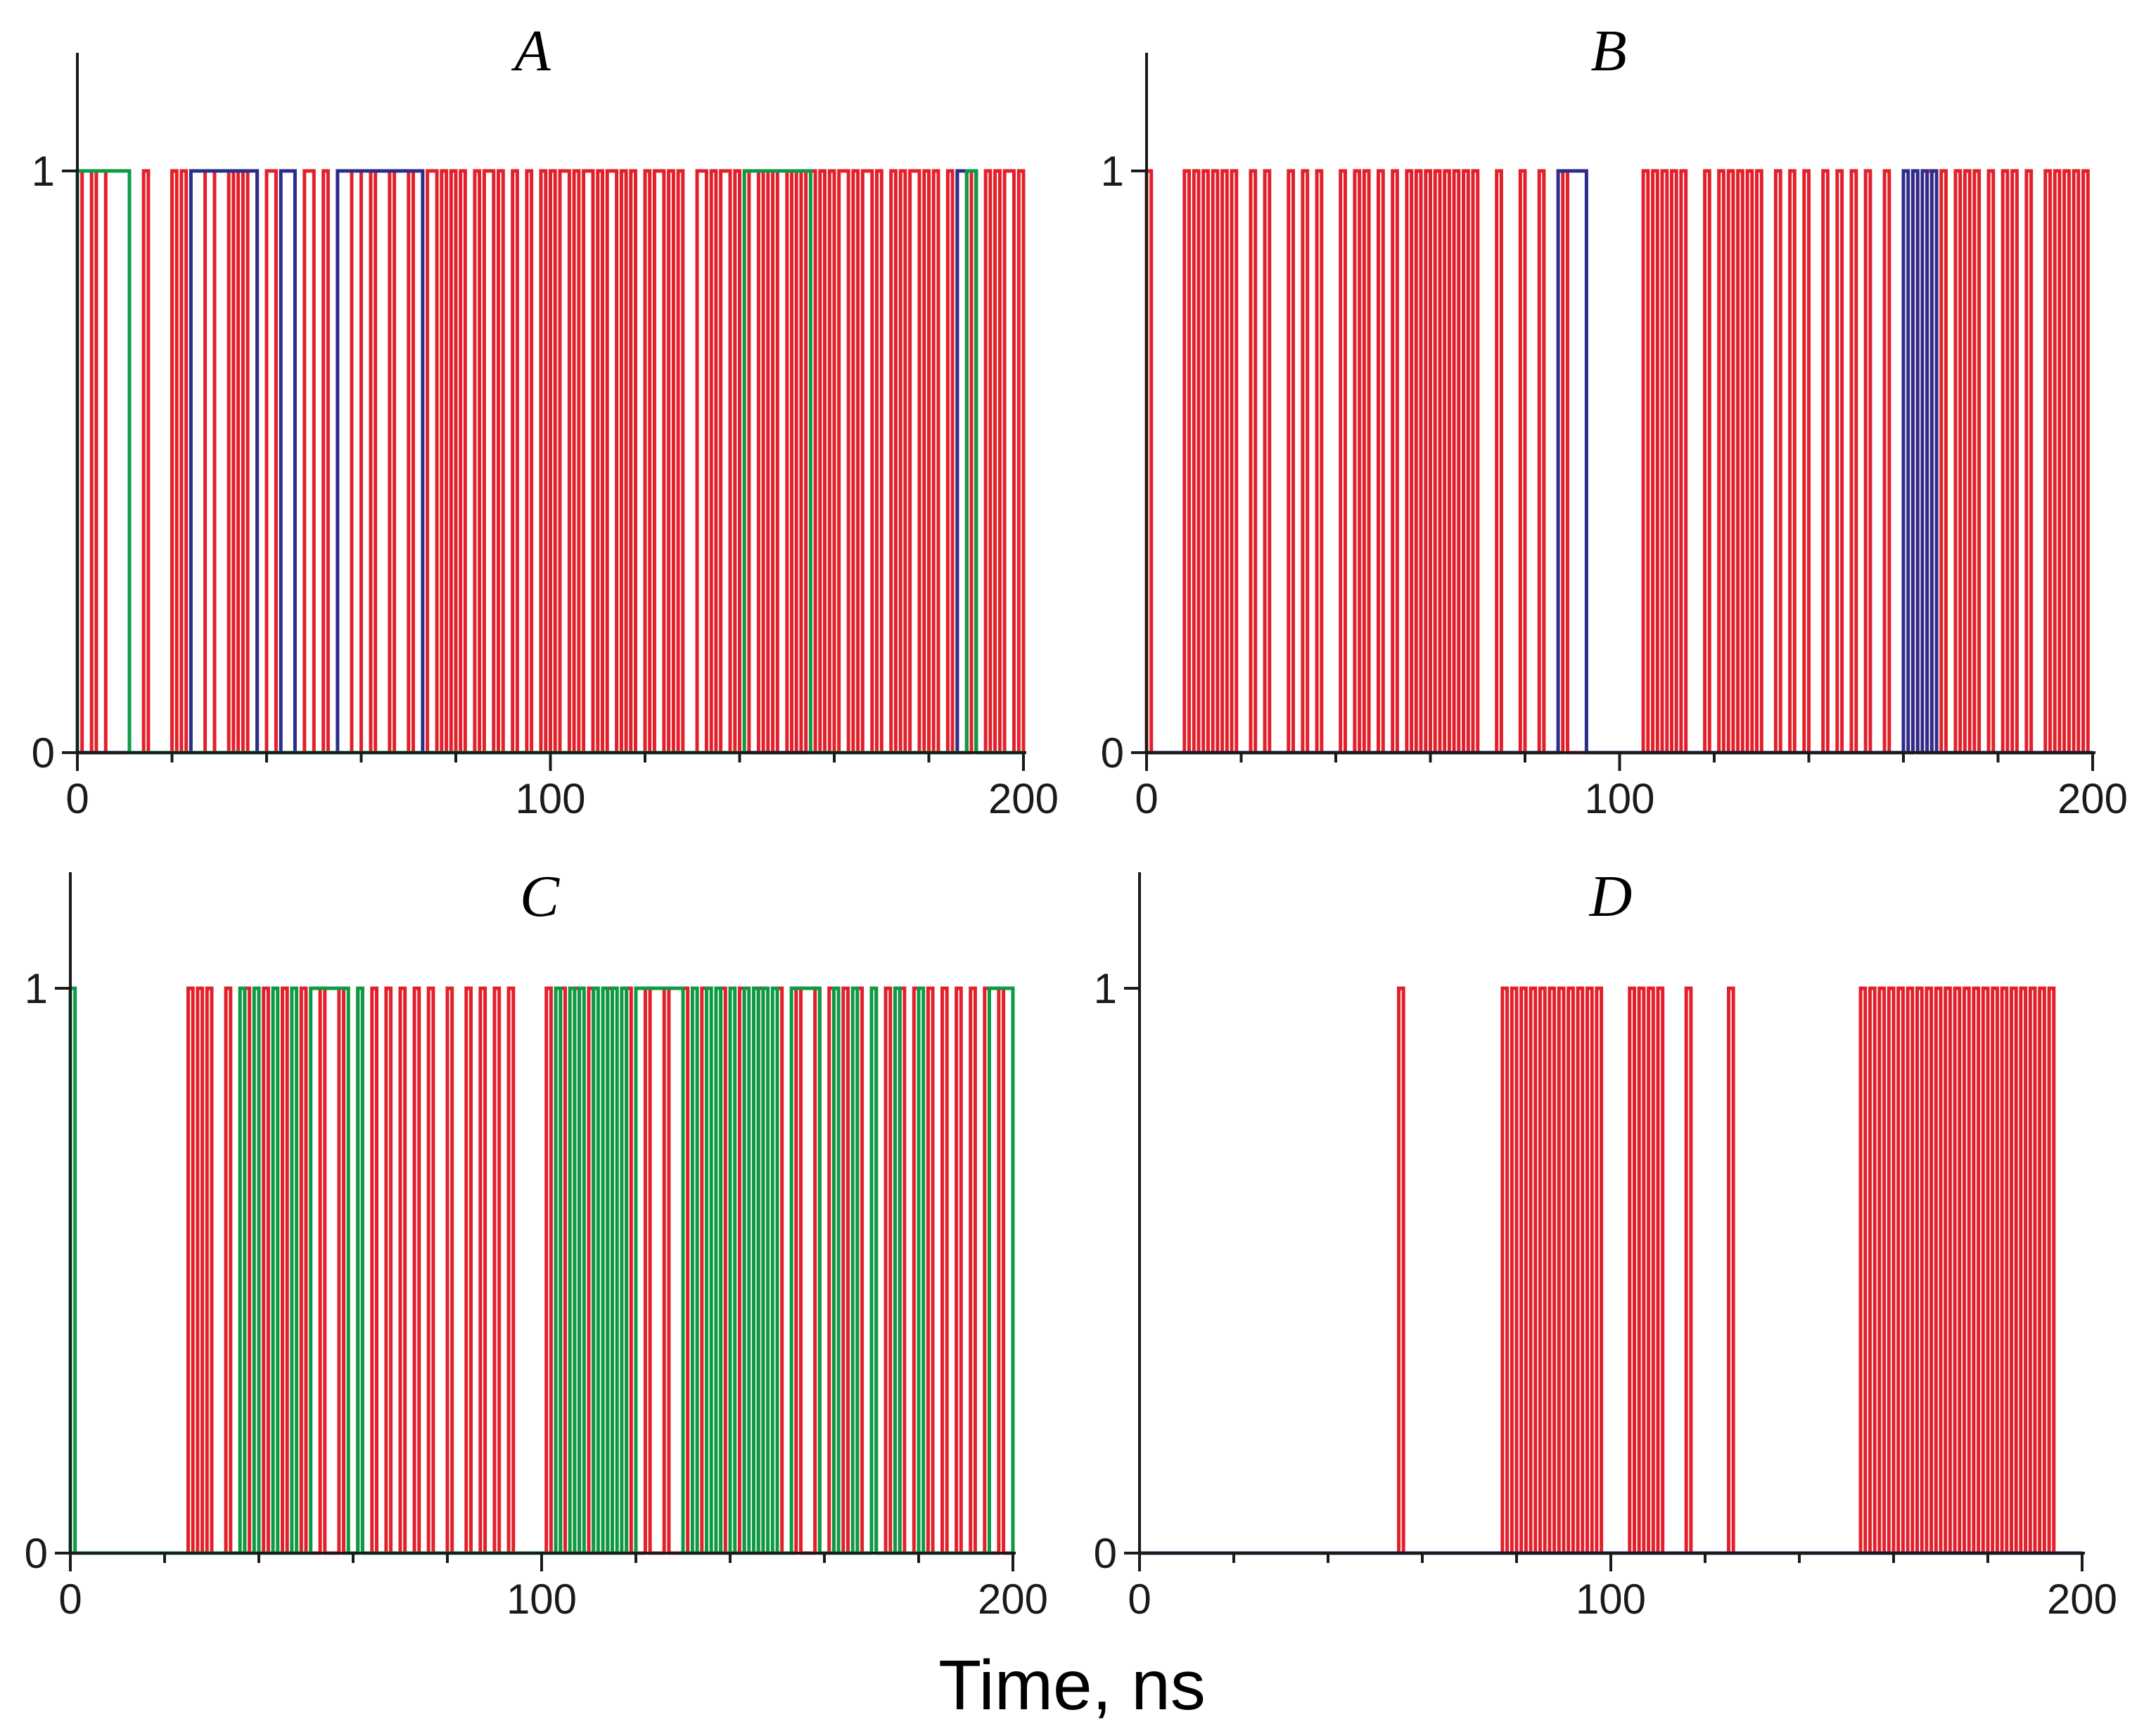  What do you see at coordinates (540, 896) in the screenshot?
I see `panel-c-title: C` at bounding box center [540, 896].